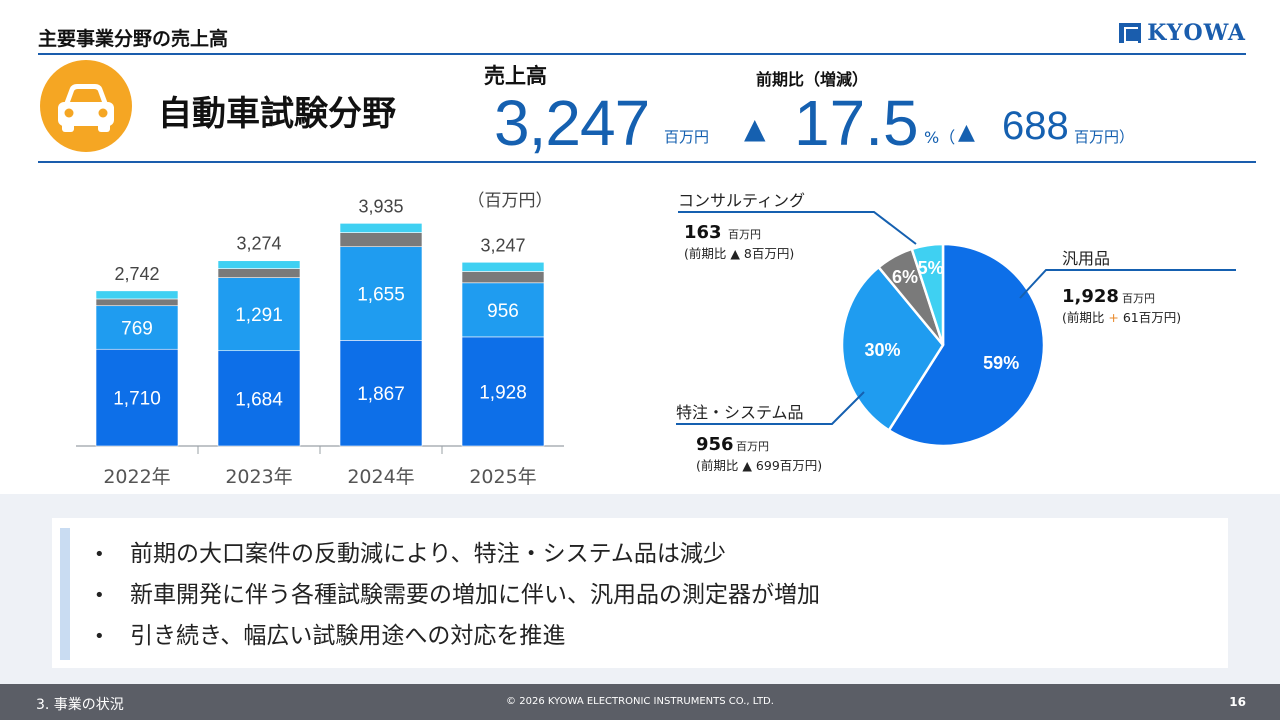 This screenshot has height=720, width=1280. Describe the element at coordinates (1150, 317) in the screenshot. I see `callout-change-suffix: 61百万円)` at that location.